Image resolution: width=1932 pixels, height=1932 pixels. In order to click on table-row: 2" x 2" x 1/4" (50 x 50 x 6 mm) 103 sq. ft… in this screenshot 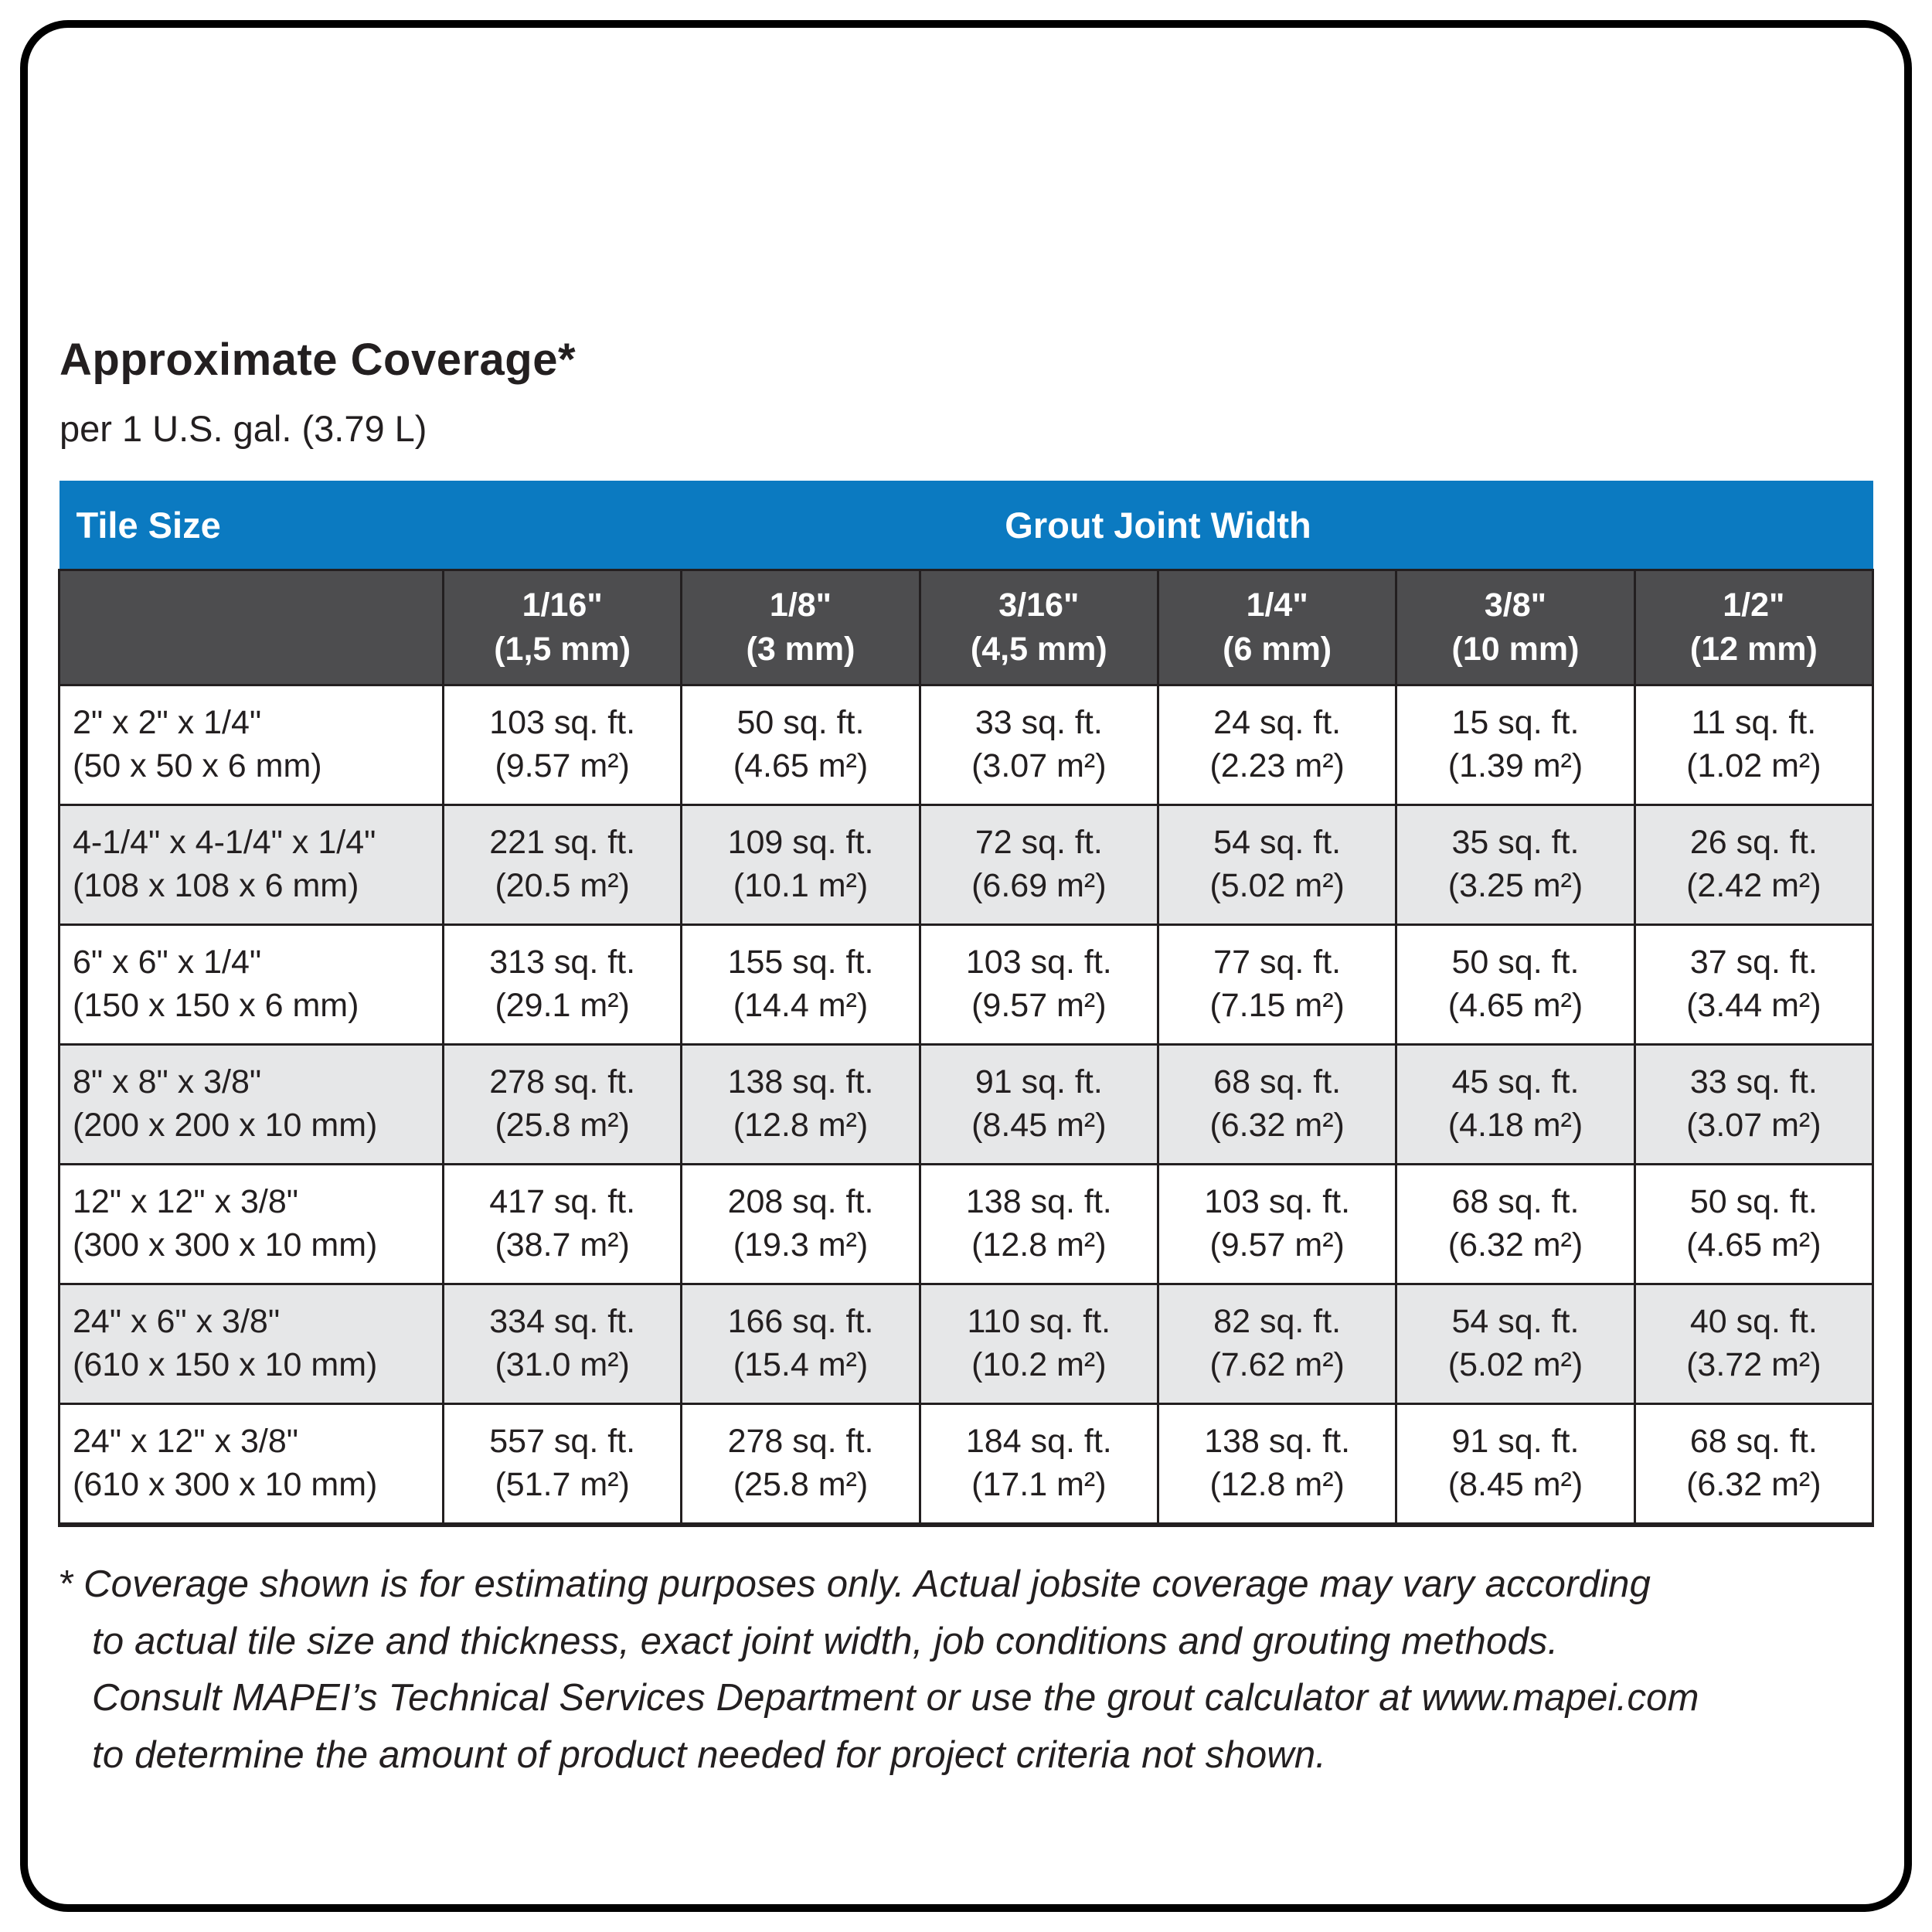, I will do `click(967, 745)`.